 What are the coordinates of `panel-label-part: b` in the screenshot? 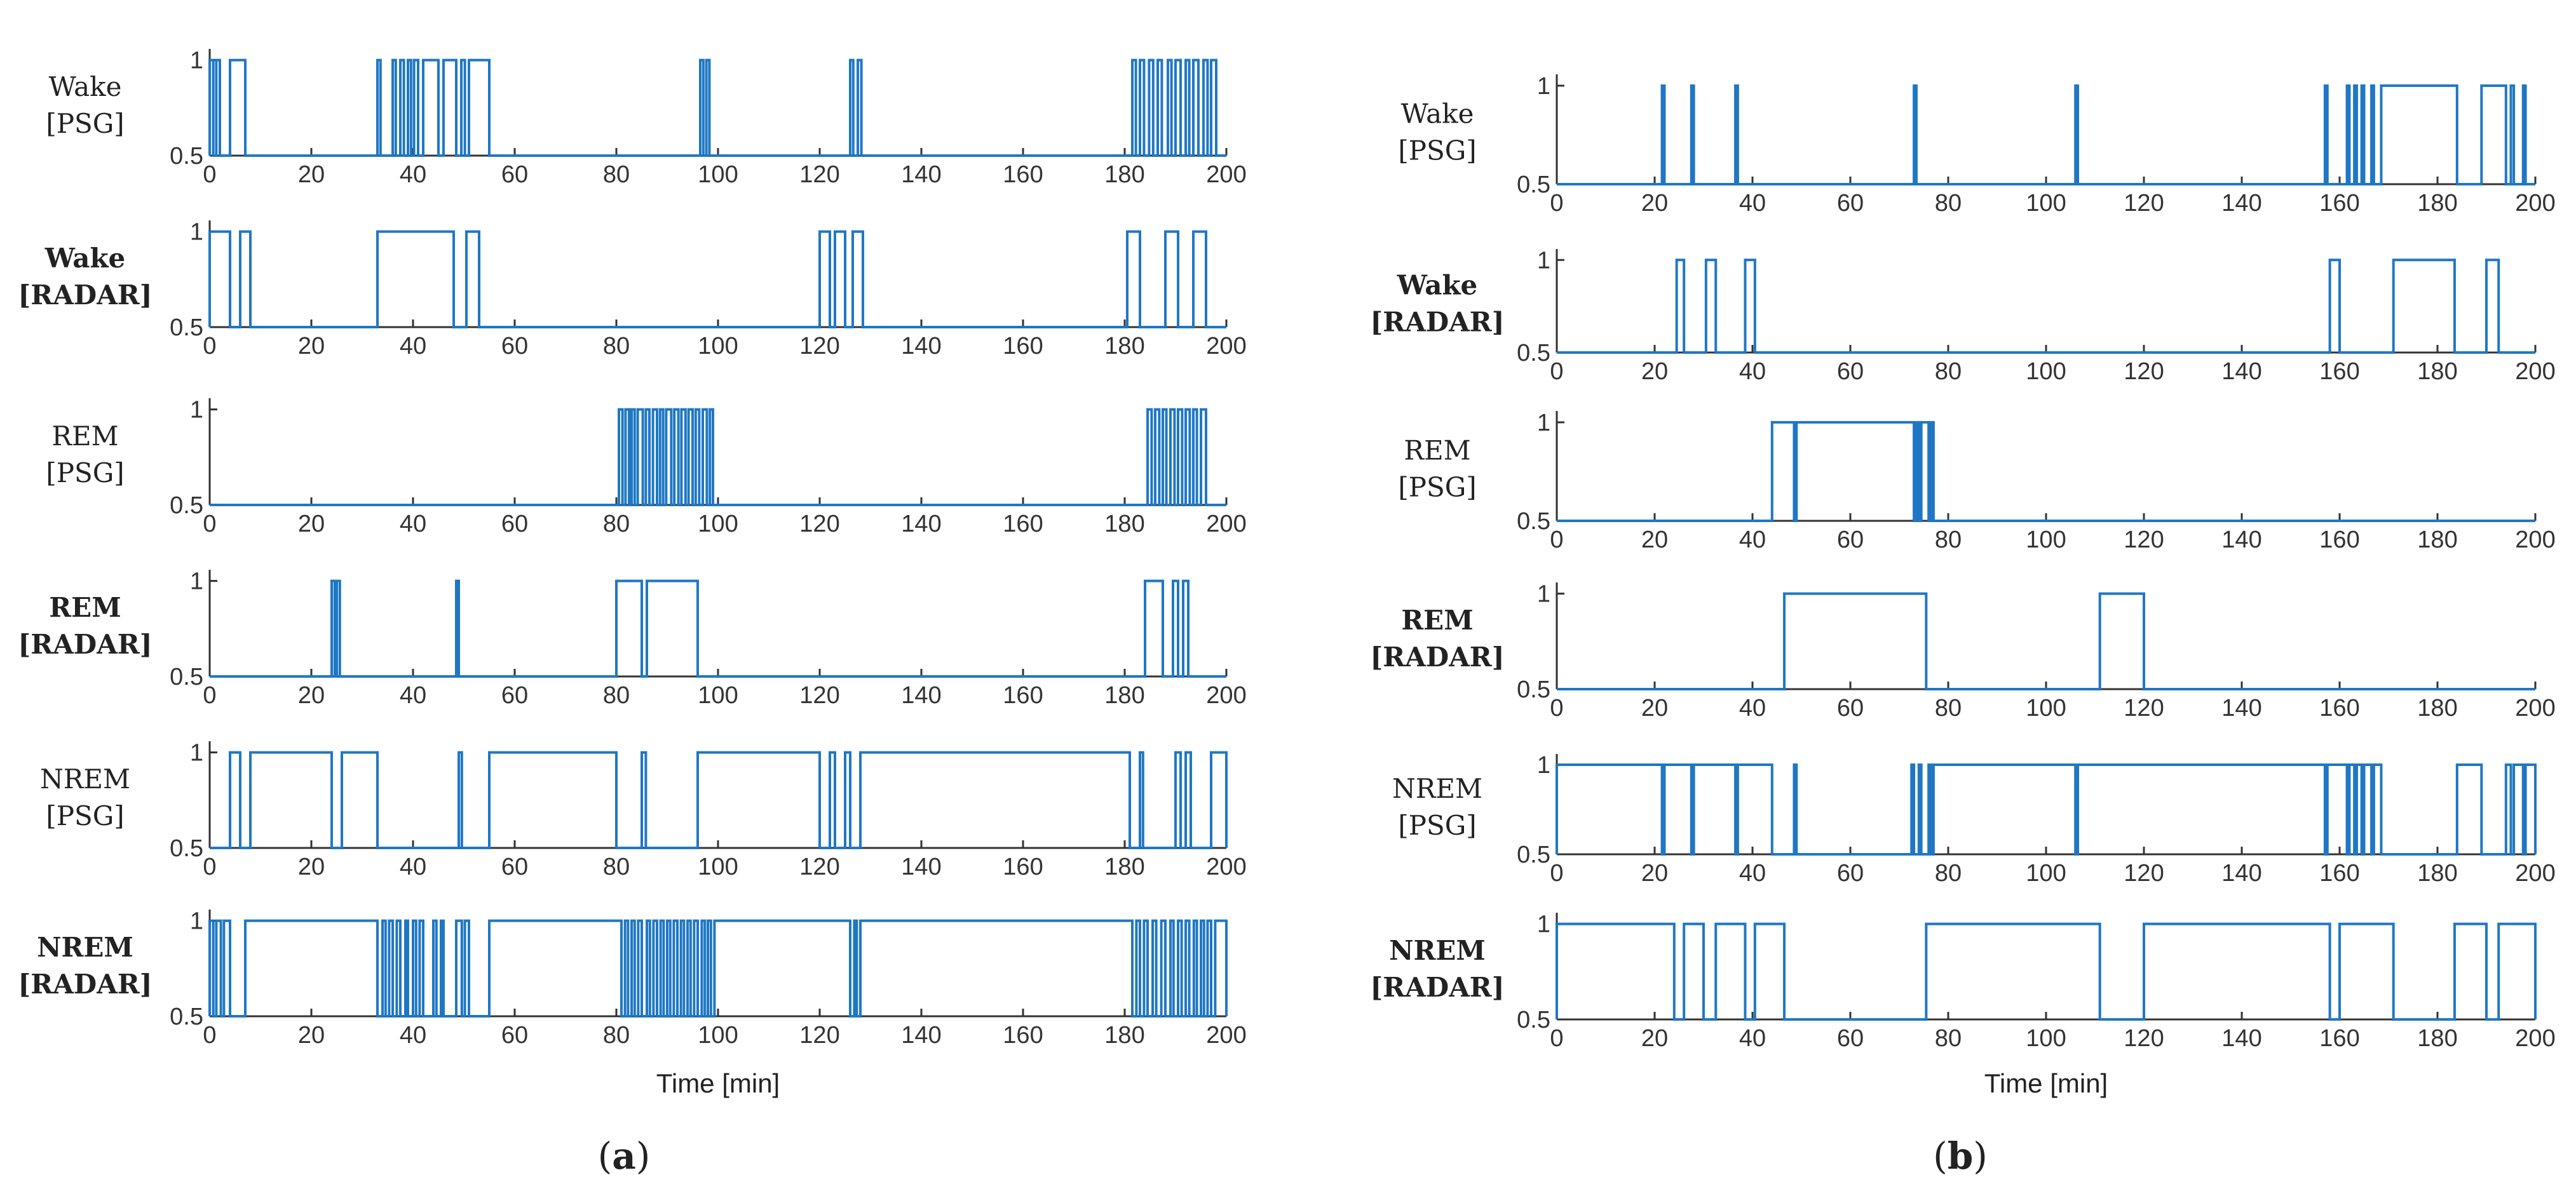 It's located at (1961, 1156).